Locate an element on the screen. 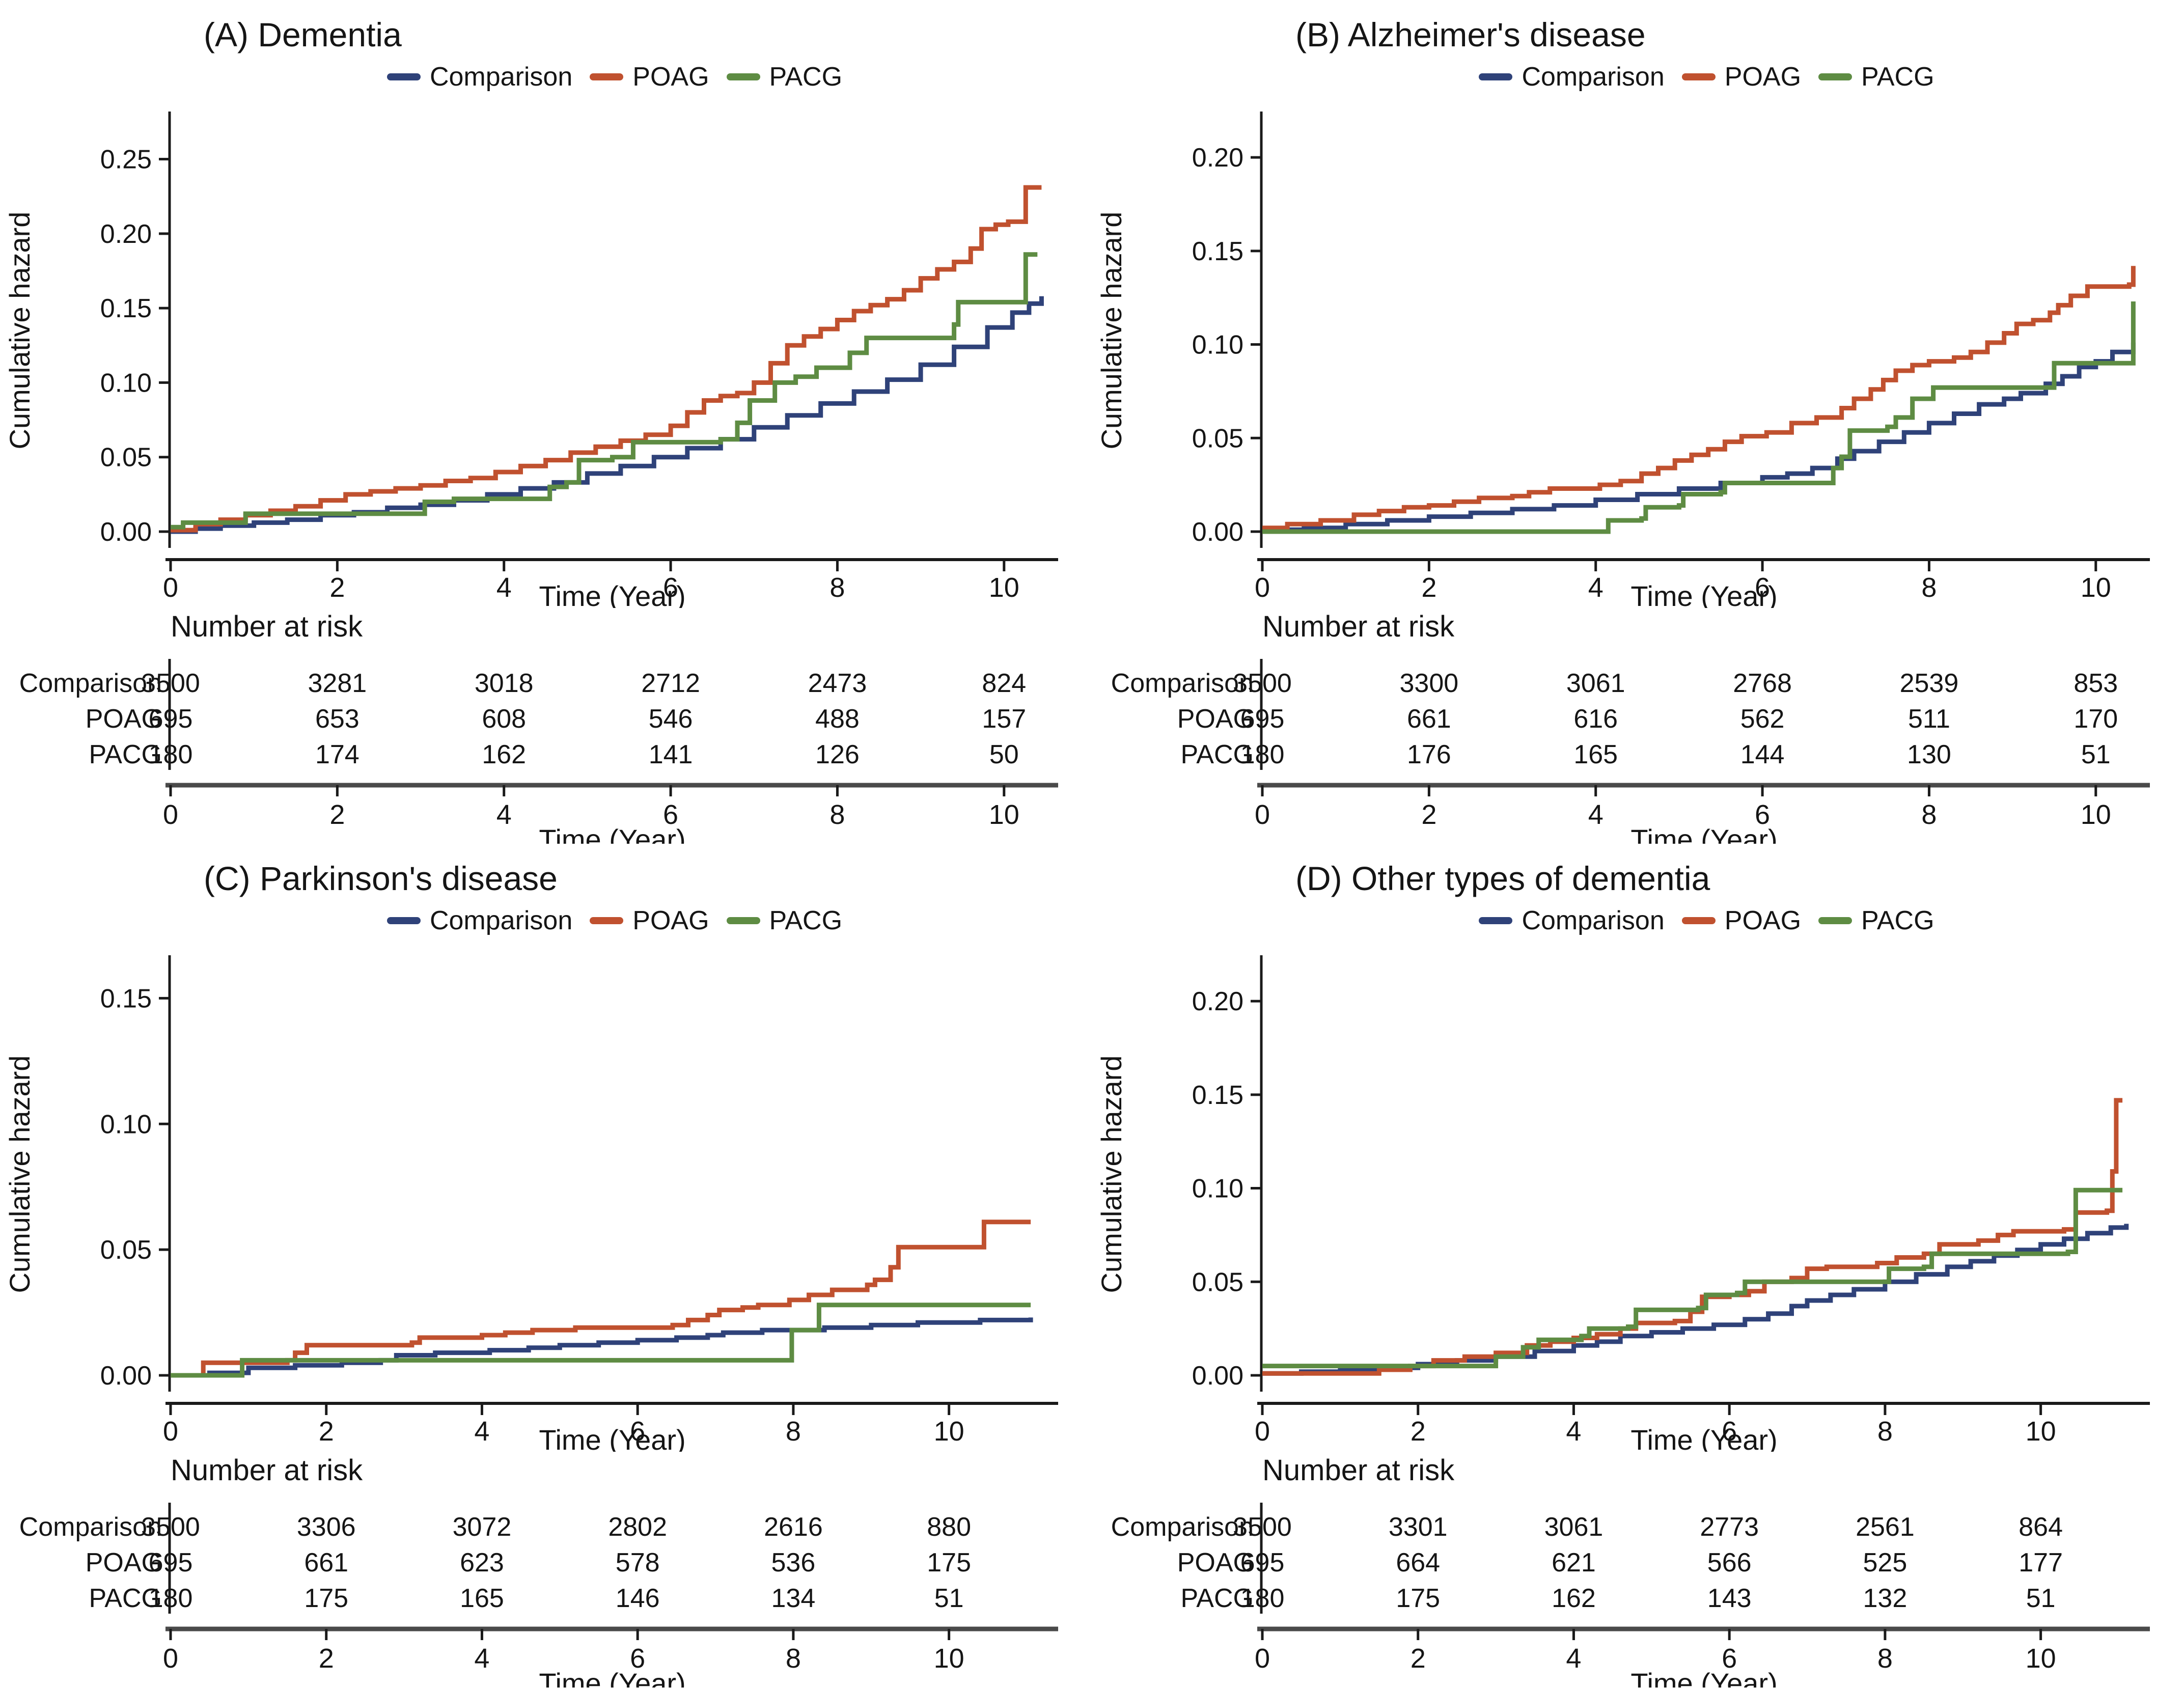 This screenshot has height=1688, width=2184. risk-value: 170 is located at coordinates (2096, 719).